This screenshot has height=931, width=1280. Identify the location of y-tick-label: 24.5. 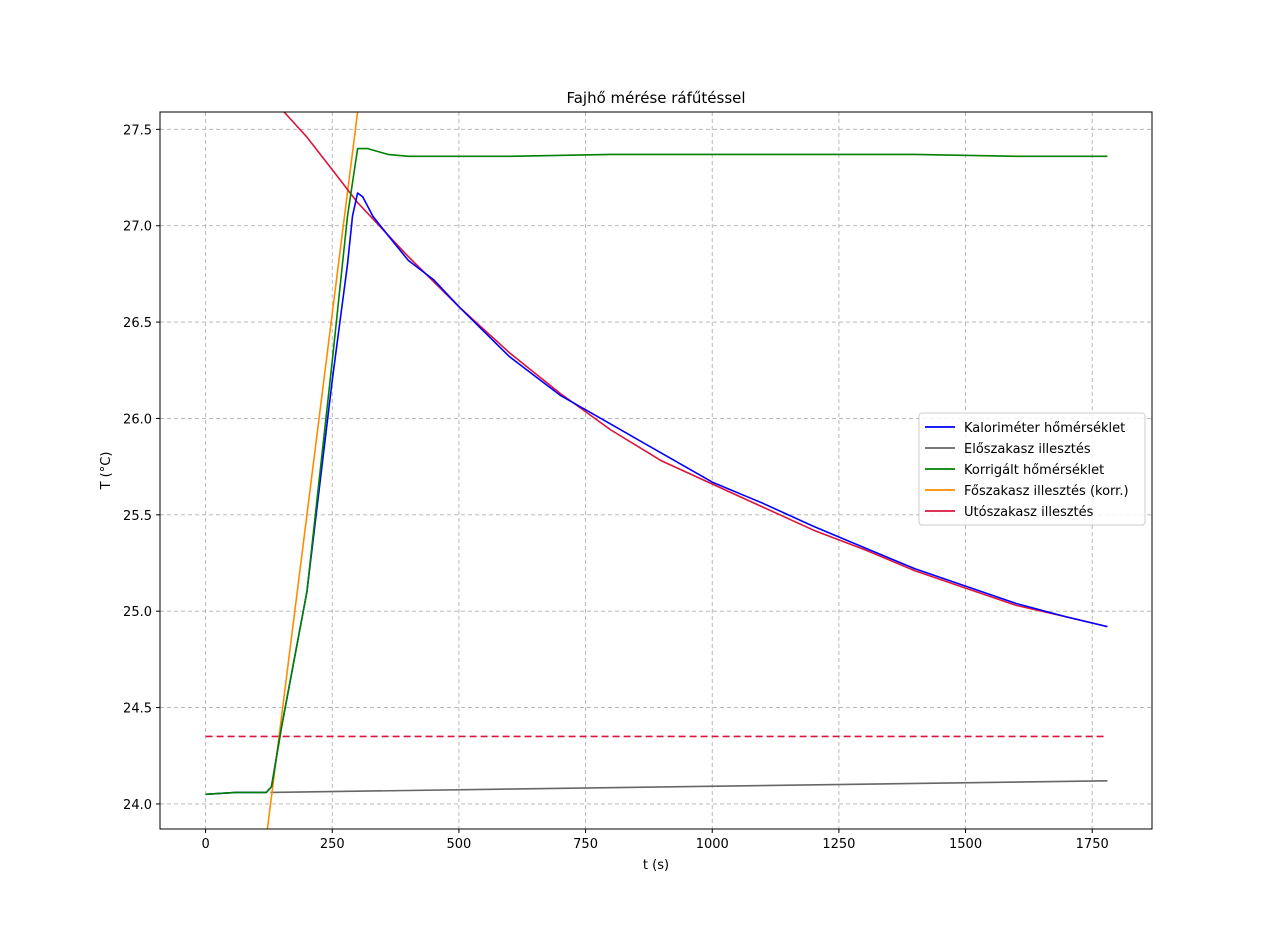
(137, 709).